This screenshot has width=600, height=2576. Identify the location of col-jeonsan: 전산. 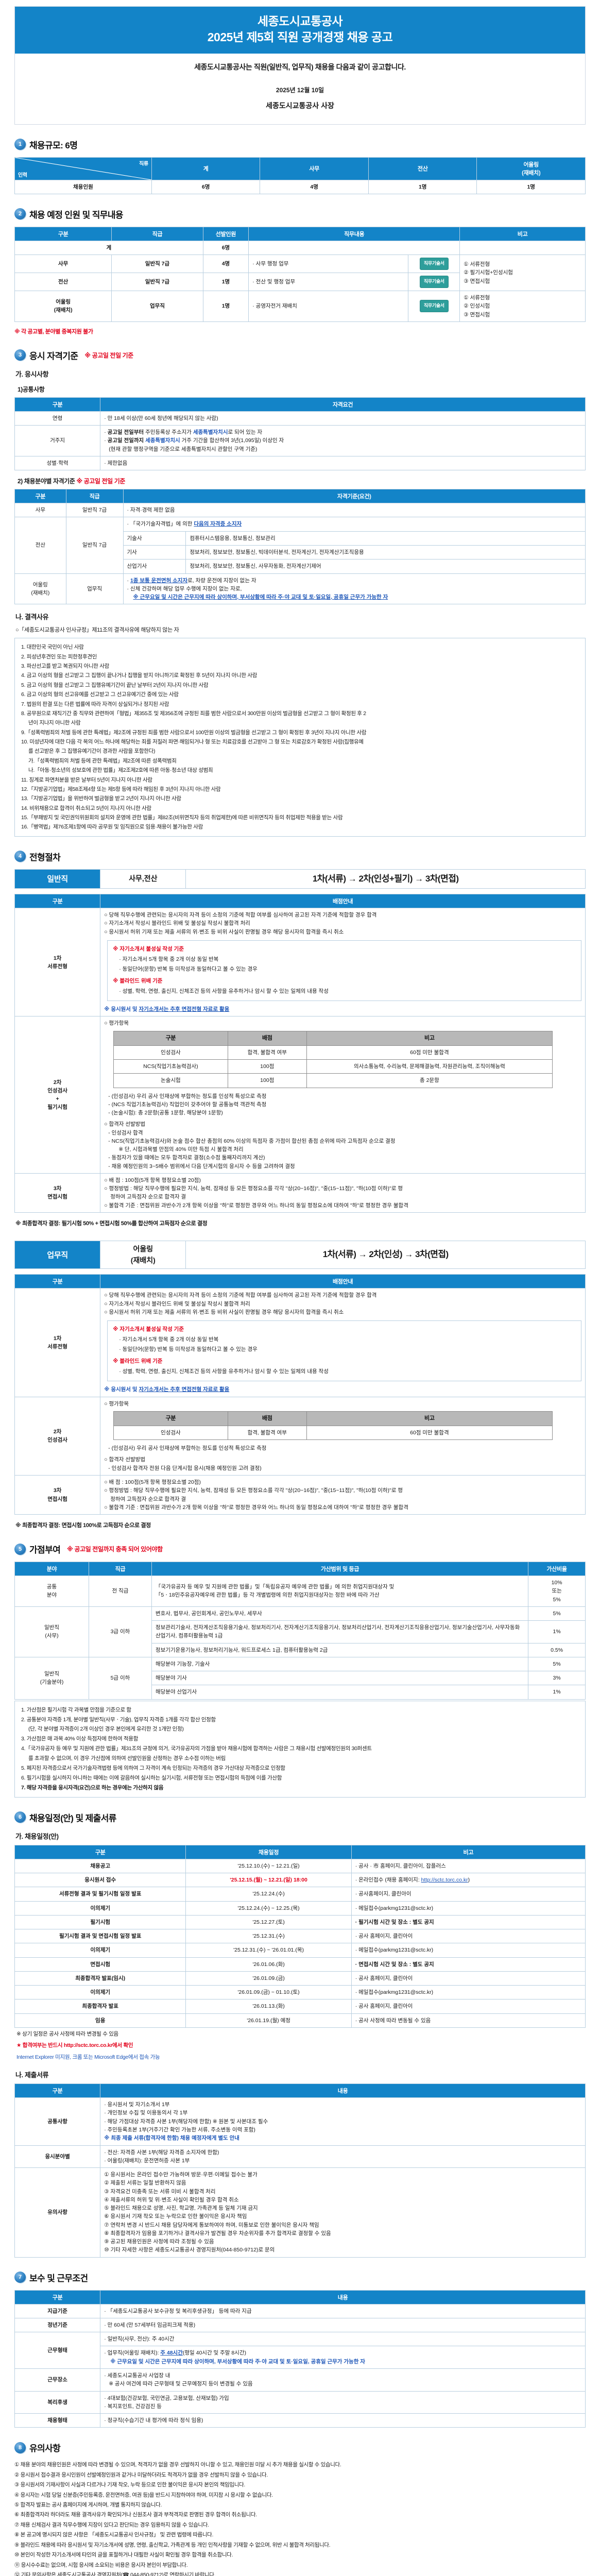
(422, 168).